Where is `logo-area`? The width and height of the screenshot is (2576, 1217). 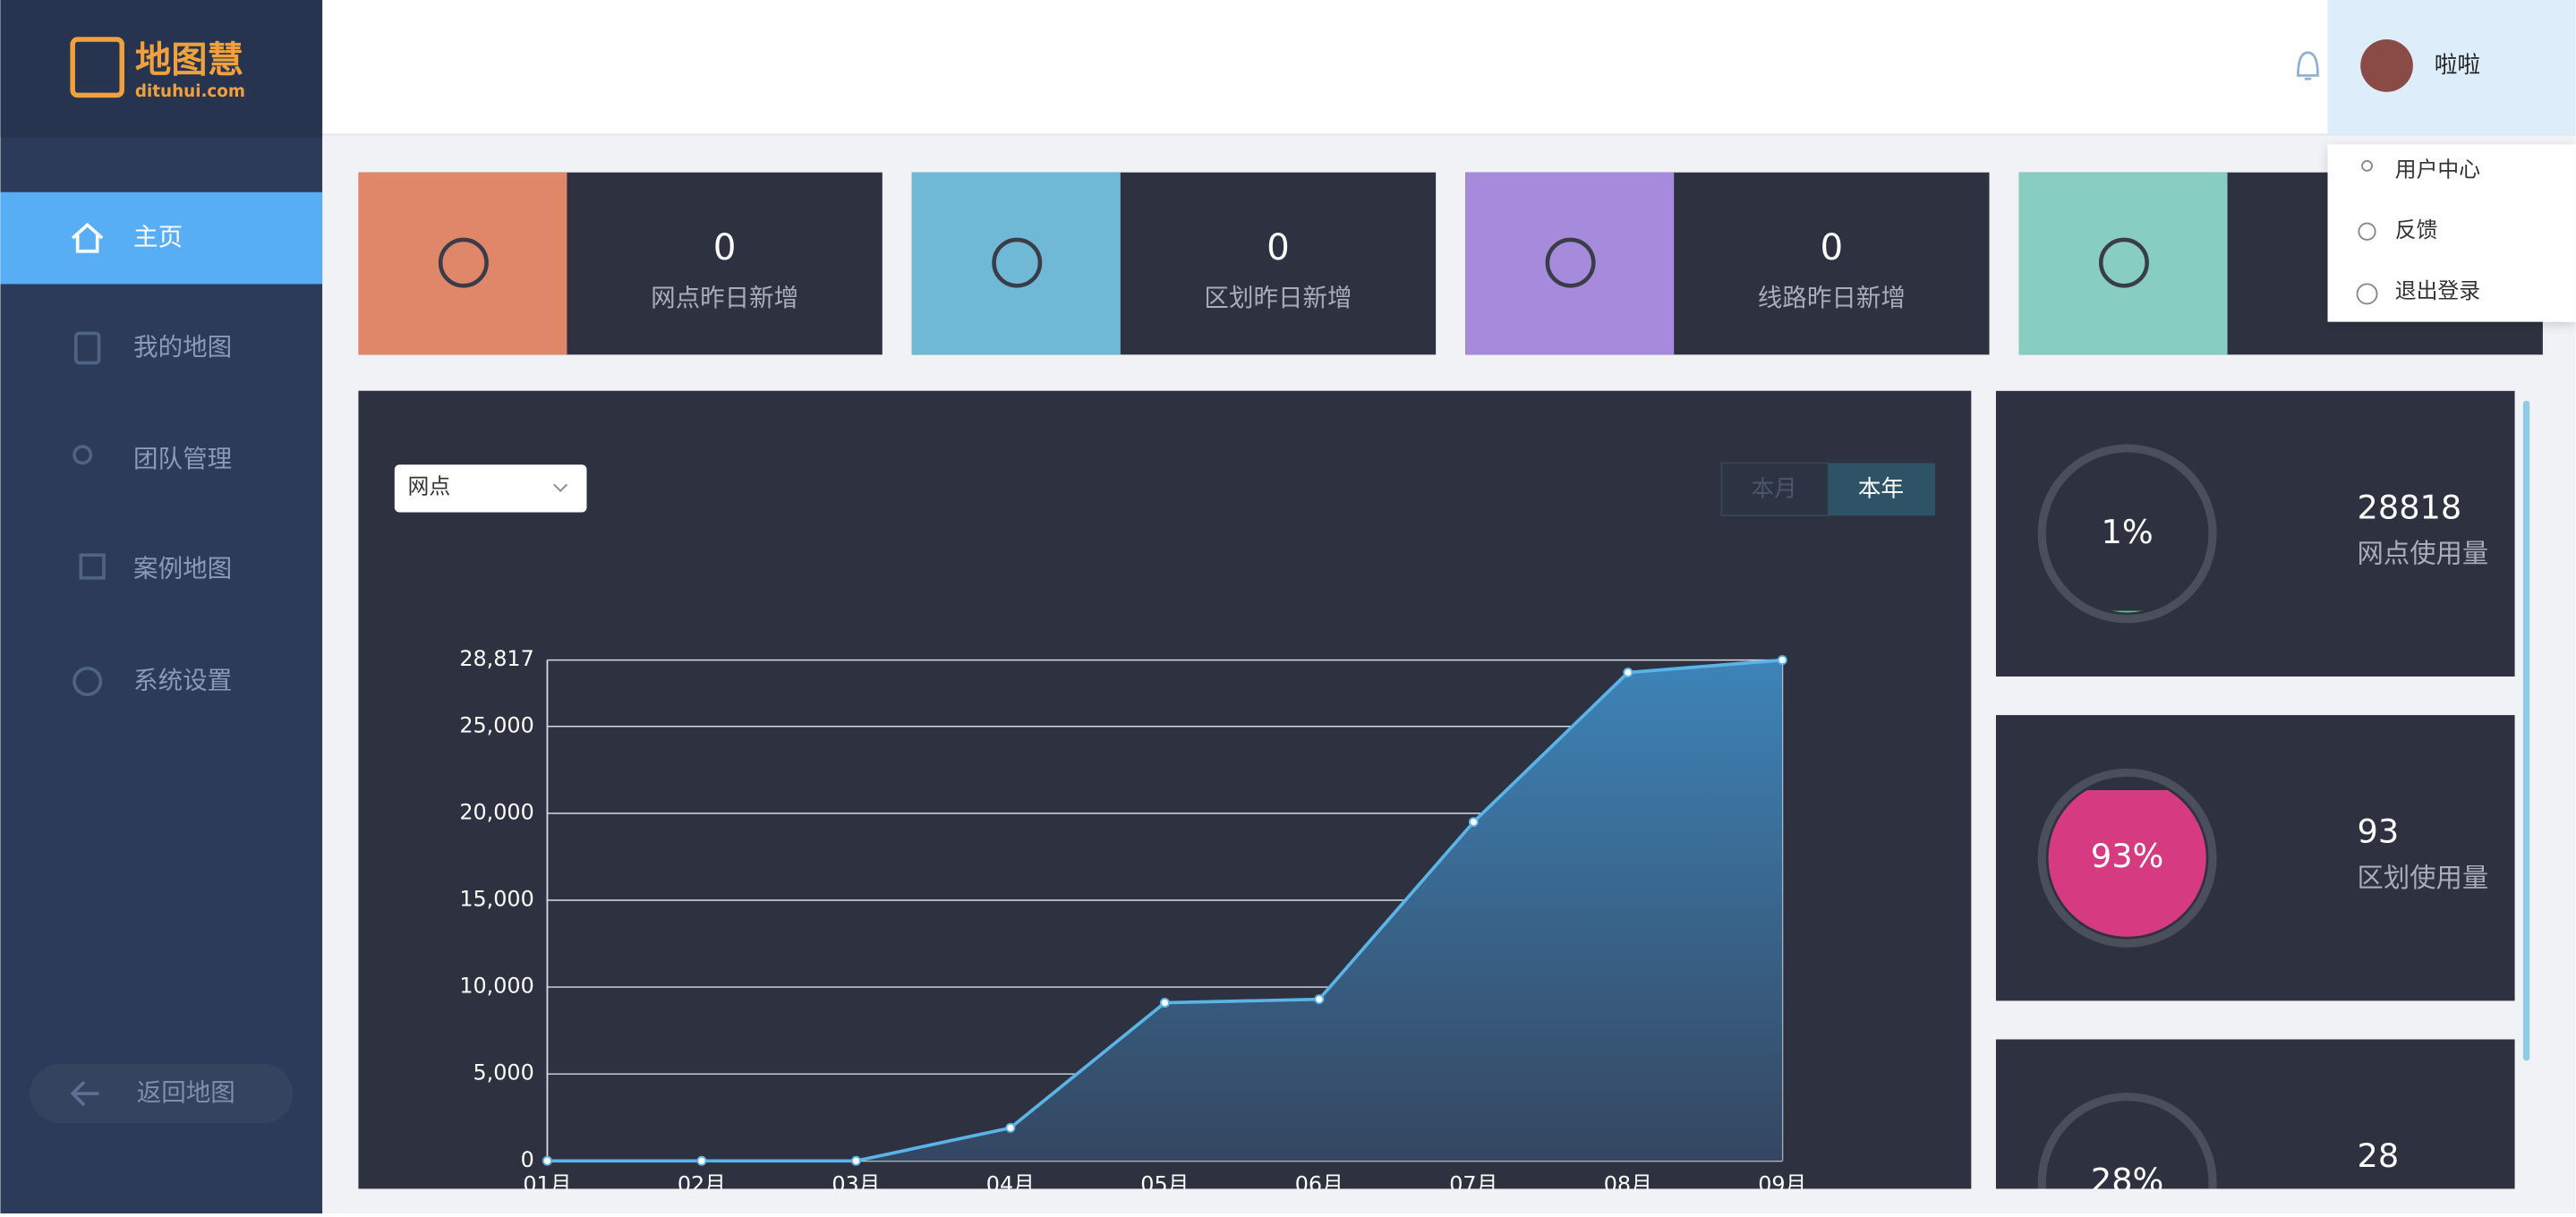
logo-area is located at coordinates (161, 69).